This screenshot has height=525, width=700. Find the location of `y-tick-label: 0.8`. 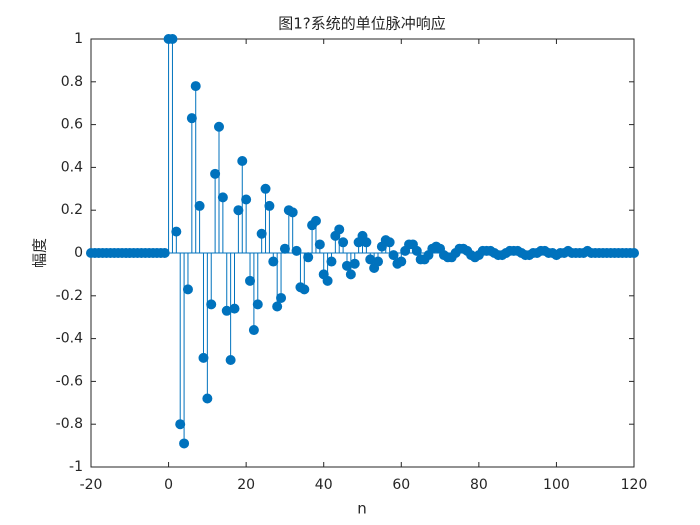

y-tick-label: 0.8 is located at coordinates (72, 82).